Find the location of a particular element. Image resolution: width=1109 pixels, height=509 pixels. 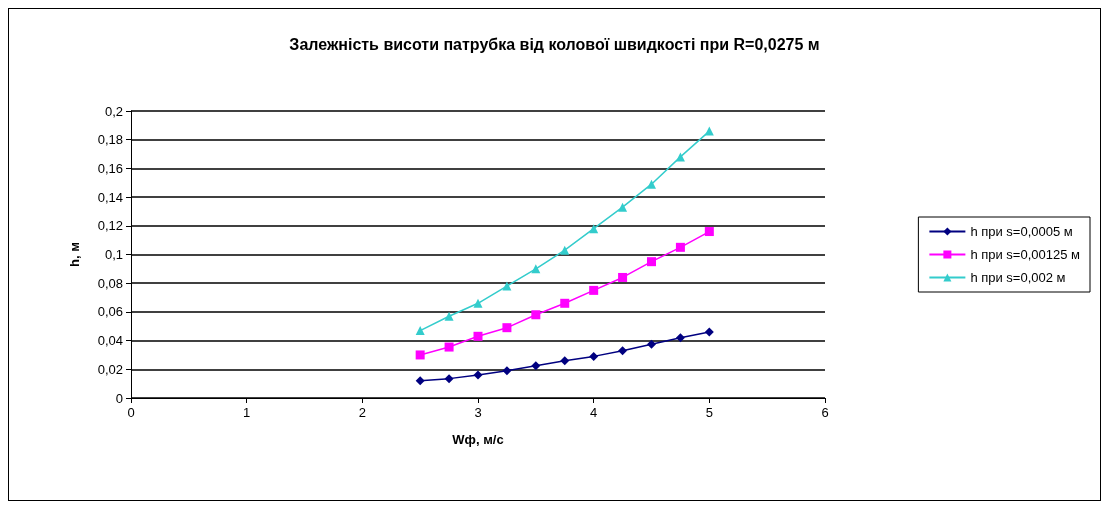

legend-label: h при s=0,0005 м is located at coordinates (1021, 231).